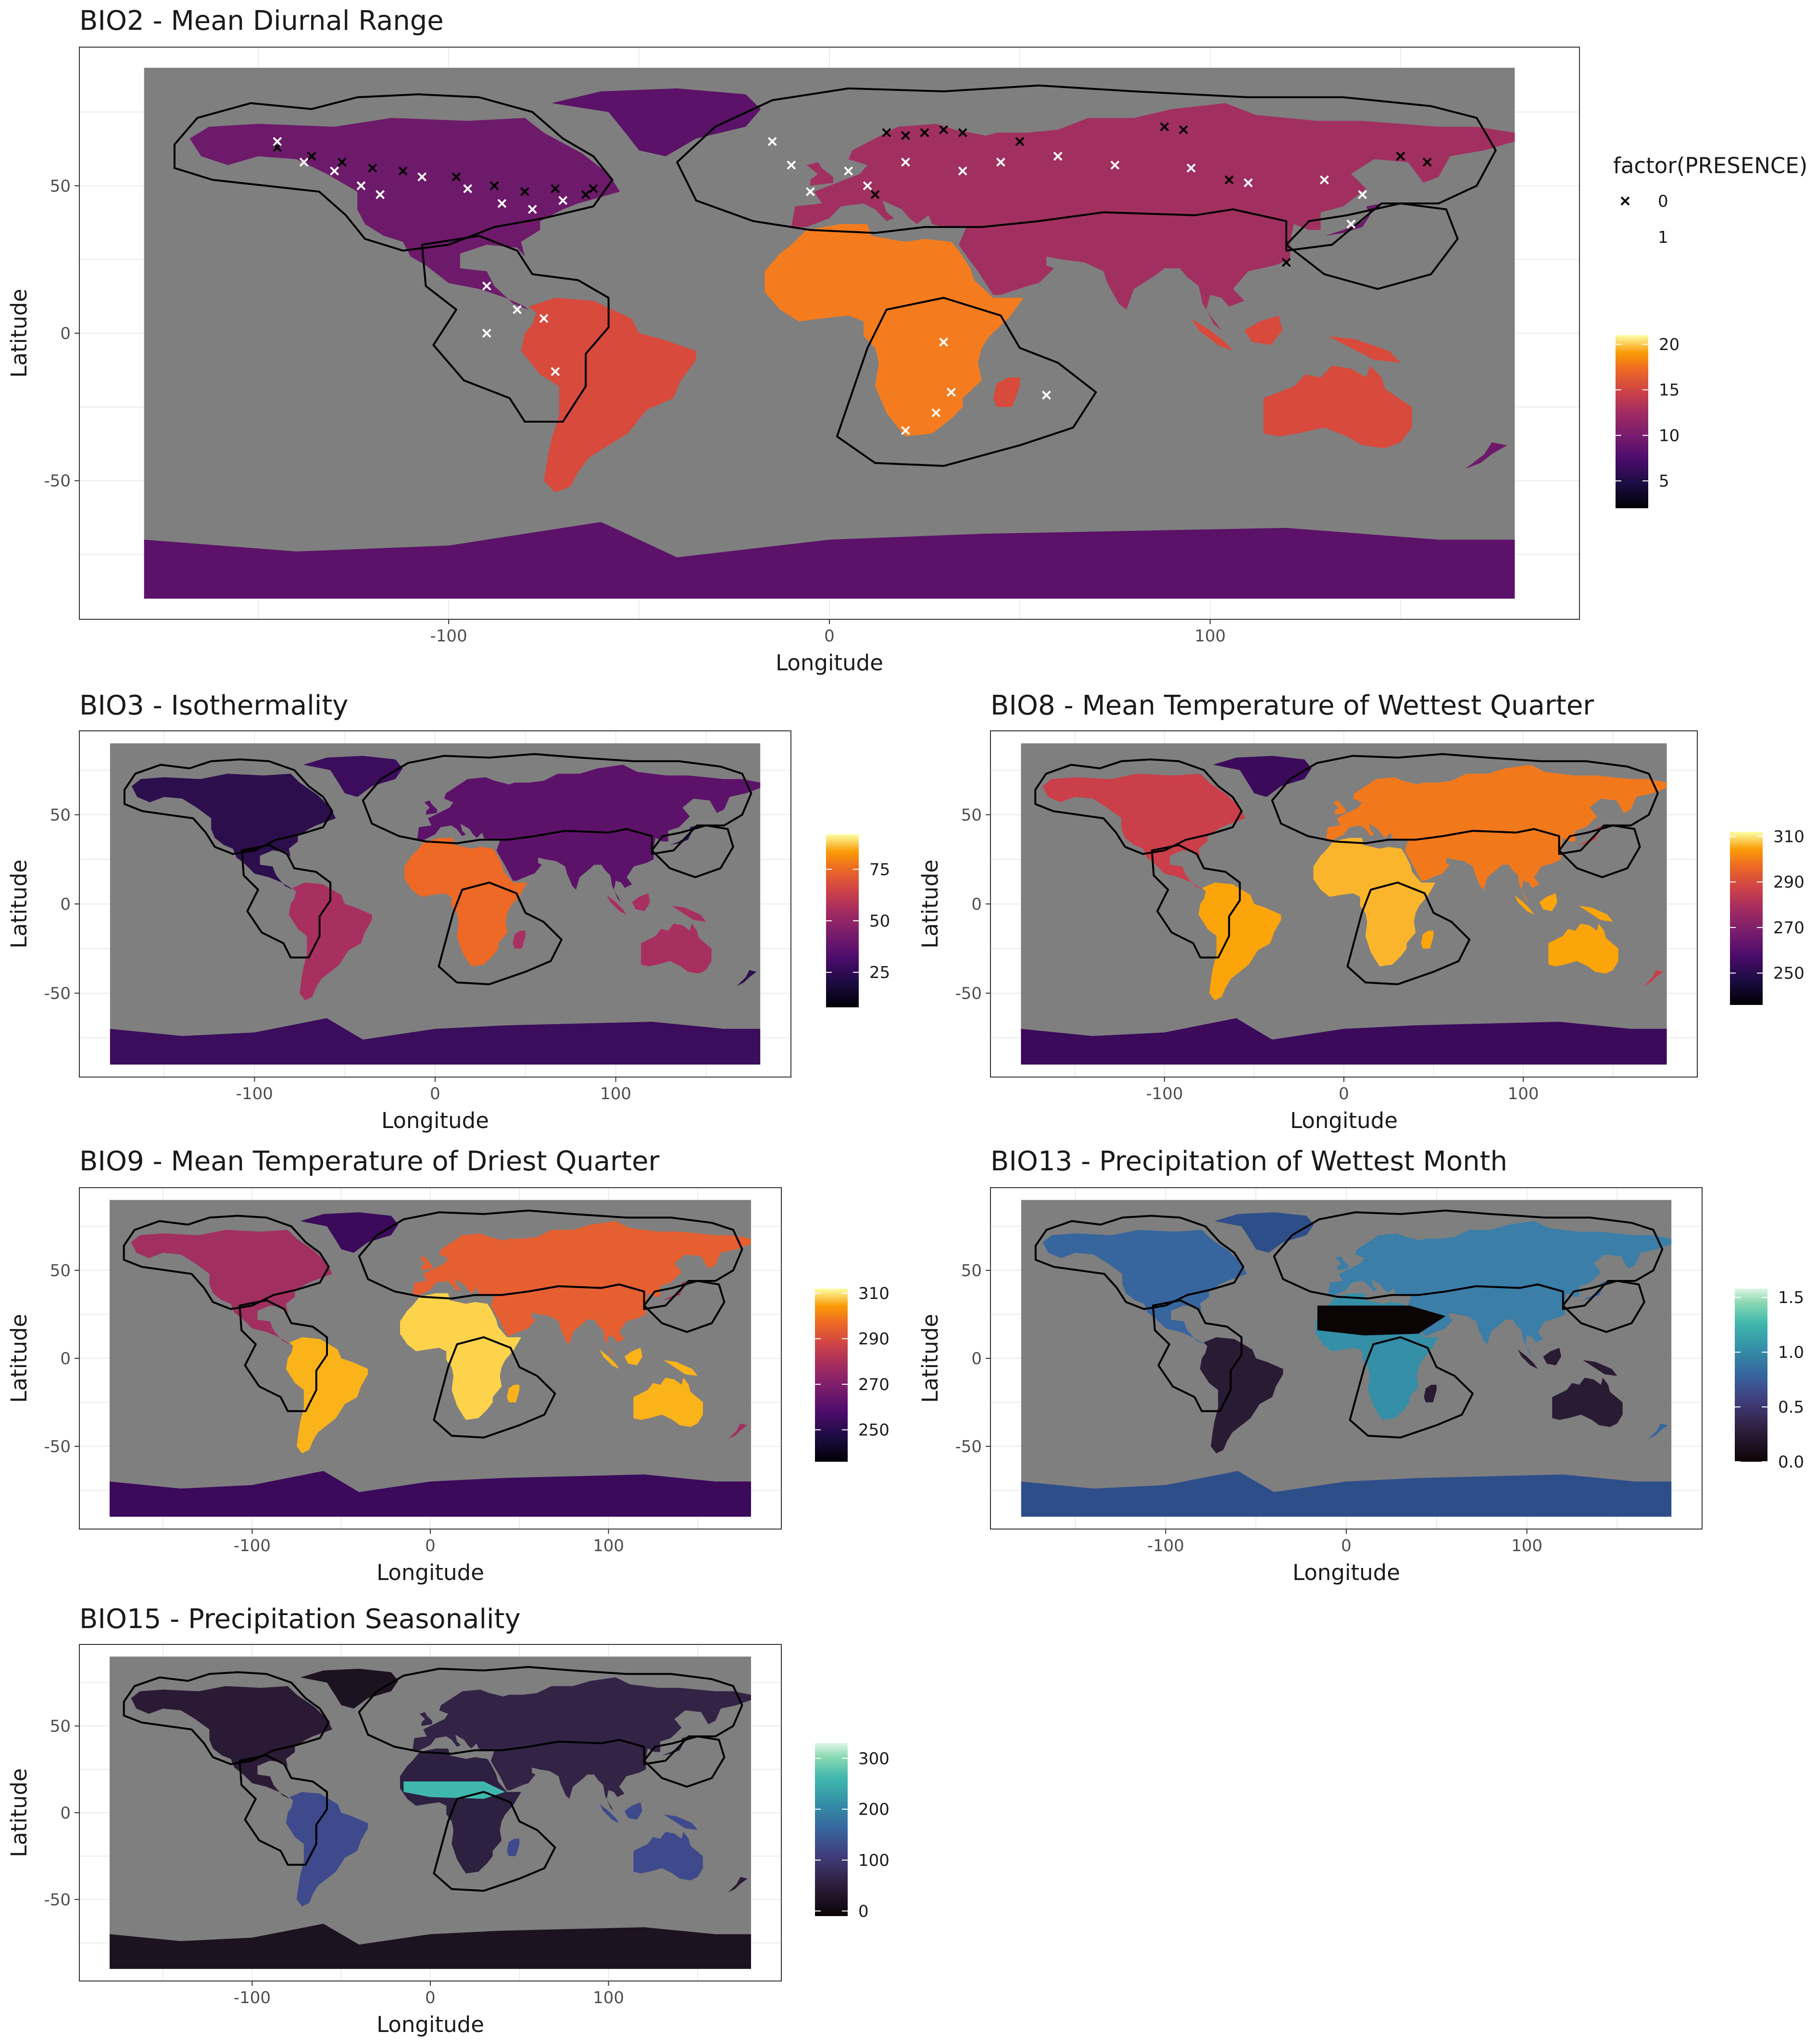  What do you see at coordinates (879, 972) in the screenshot?
I see `colorbar-tick-label: 25` at bounding box center [879, 972].